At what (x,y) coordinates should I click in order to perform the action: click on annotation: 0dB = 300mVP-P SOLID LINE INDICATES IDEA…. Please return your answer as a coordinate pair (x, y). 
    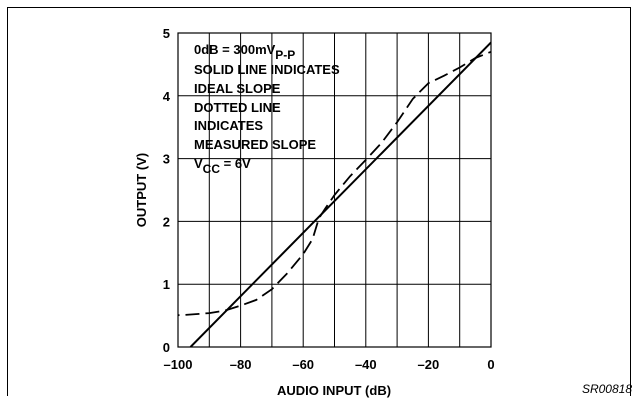
    Looking at the image, I should click on (267, 109).